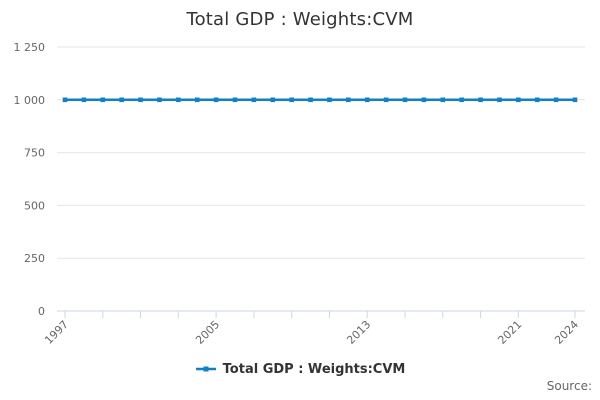 Image resolution: width=600 pixels, height=400 pixels. Describe the element at coordinates (207, 332) in the screenshot. I see `x-axis-label: 2005` at that location.